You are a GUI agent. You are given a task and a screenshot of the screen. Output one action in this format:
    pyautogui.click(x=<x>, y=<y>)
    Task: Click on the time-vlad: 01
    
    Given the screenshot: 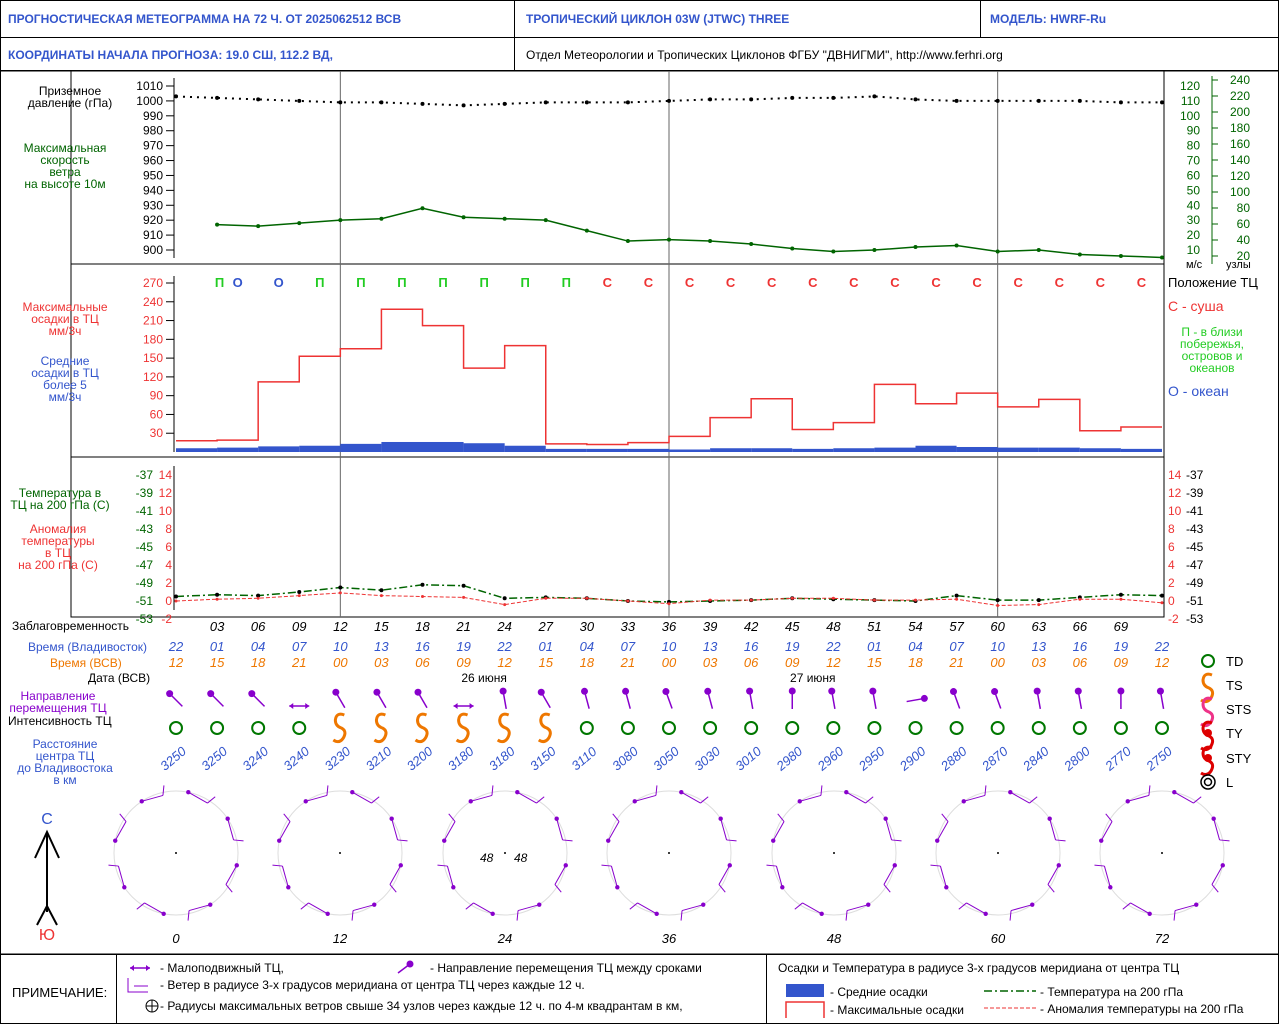 What is the action you would take?
    pyautogui.click(x=874, y=646)
    